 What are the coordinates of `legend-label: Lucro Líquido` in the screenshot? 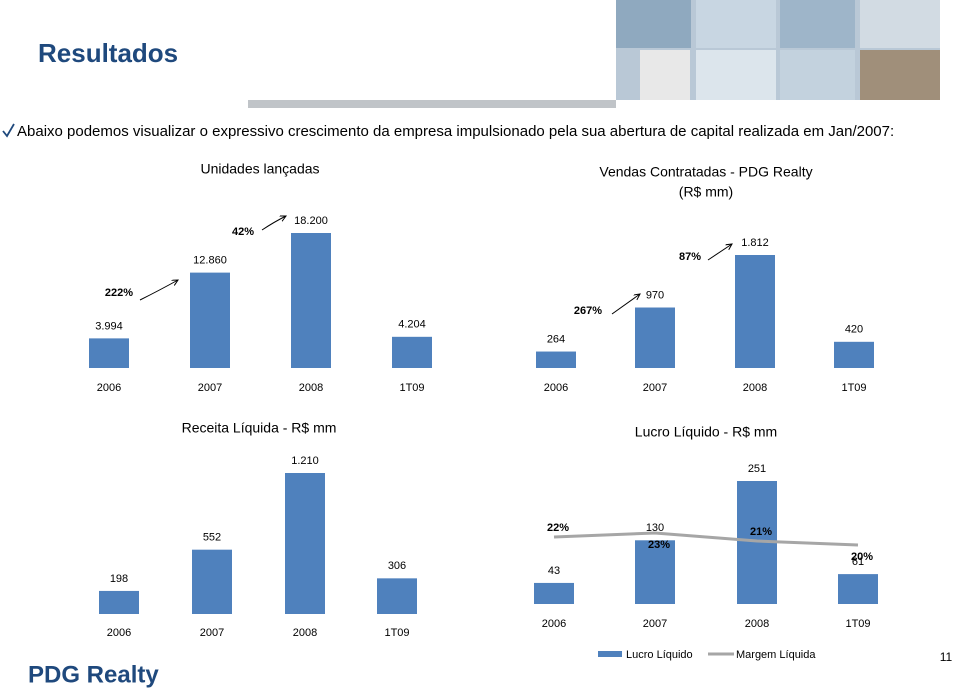 It's located at (659, 655).